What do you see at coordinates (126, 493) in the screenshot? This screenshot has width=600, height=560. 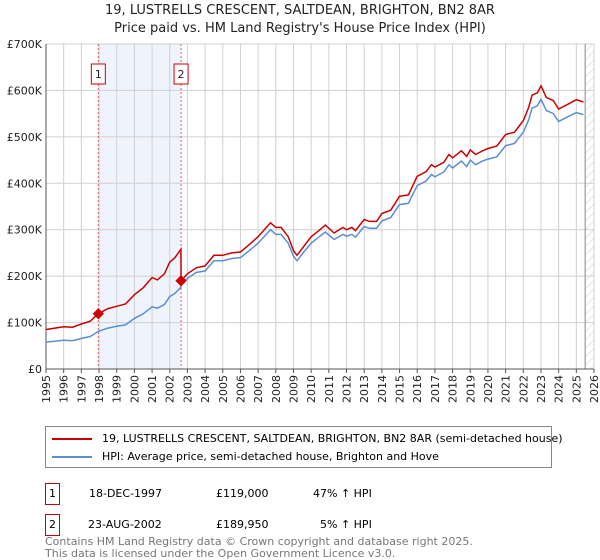 I see `sale-date: 18-DEC-1997` at bounding box center [126, 493].